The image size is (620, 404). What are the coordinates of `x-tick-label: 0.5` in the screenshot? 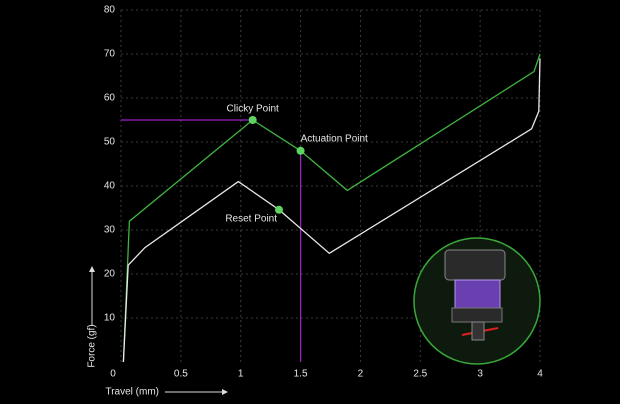 It's located at (181, 374).